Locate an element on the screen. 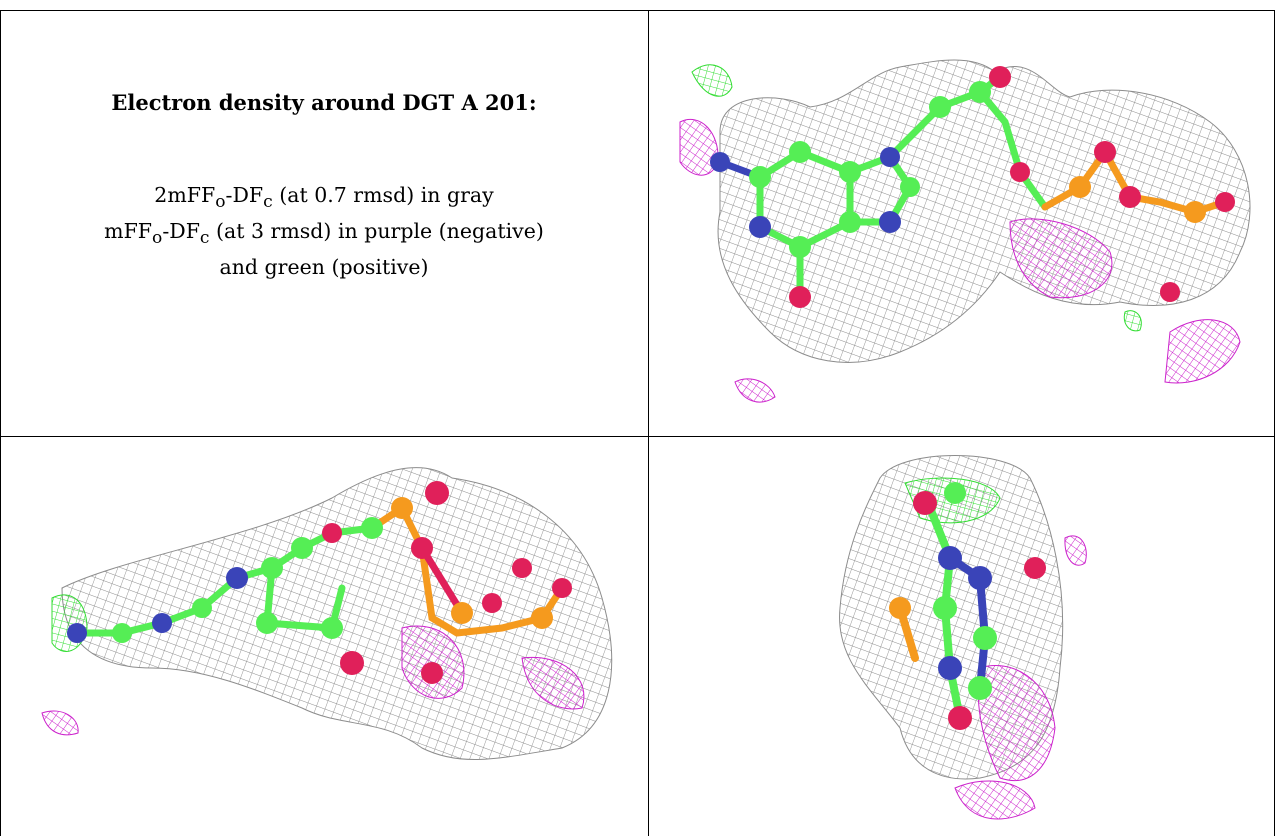  table-left-rule is located at coordinates (0, 423).